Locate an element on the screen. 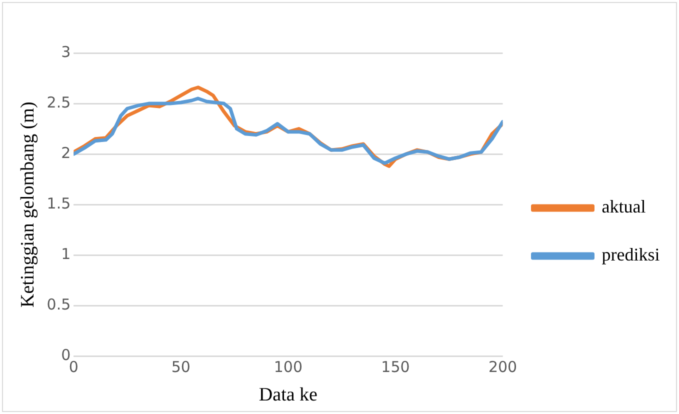 This screenshot has height=414, width=679. legend-label: prediksi is located at coordinates (631, 254).